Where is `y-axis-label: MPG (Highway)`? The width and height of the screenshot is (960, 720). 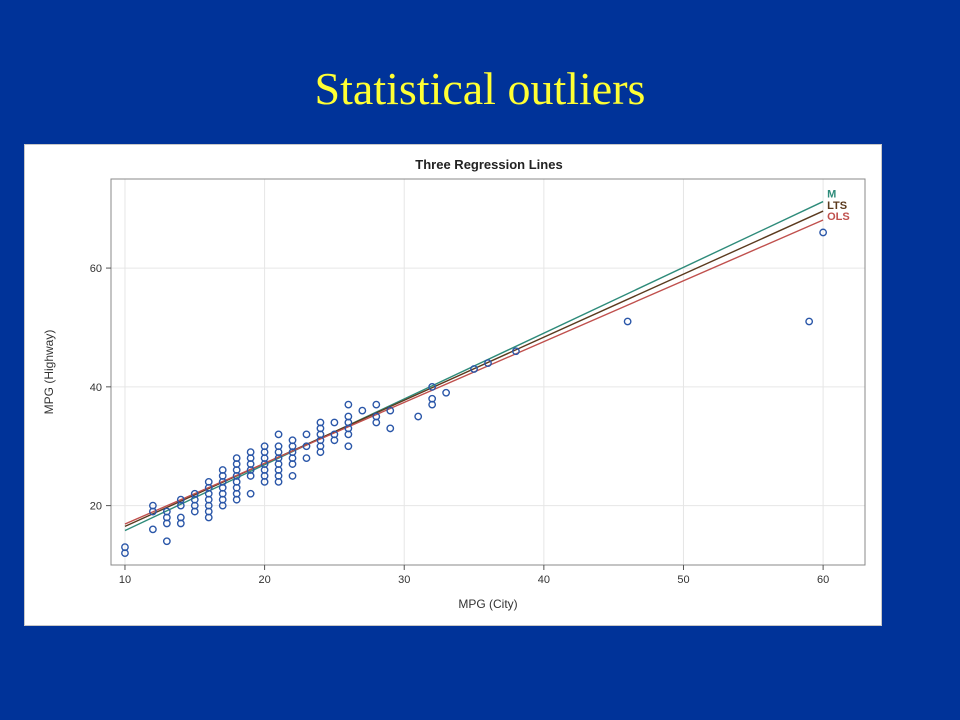 y-axis-label: MPG (Highway) is located at coordinates (49, 372).